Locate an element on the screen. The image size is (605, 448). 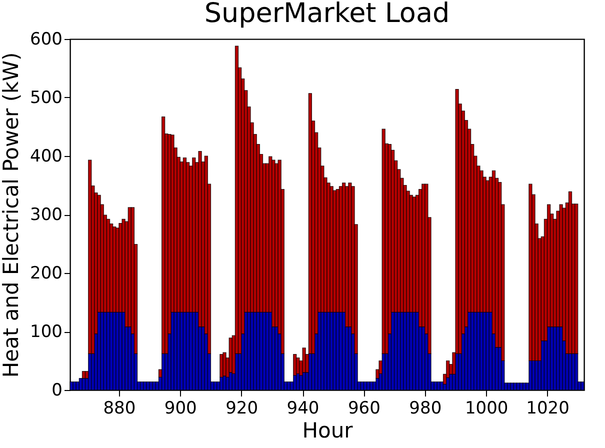
x-tick-label: 960 is located at coordinates (364, 408).